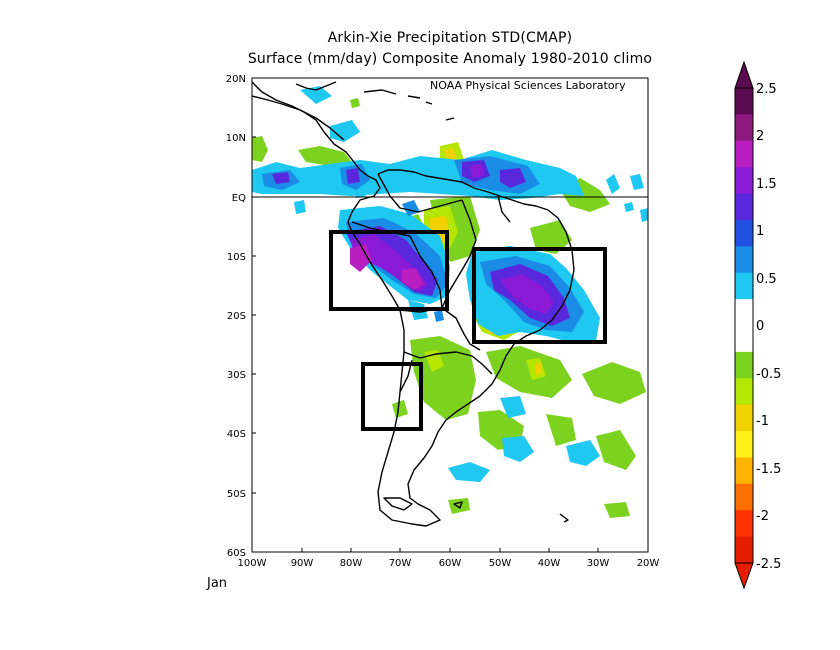  What do you see at coordinates (500, 563) in the screenshot?
I see `lon-label: 50W` at bounding box center [500, 563].